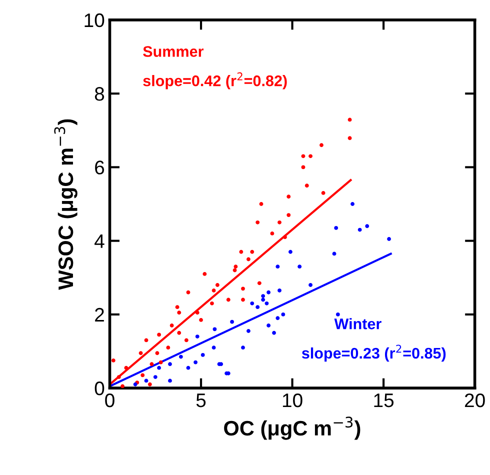 This screenshot has height=475, width=490. Describe the element at coordinates (358, 324) in the screenshot. I see `series-label: Winter` at that location.